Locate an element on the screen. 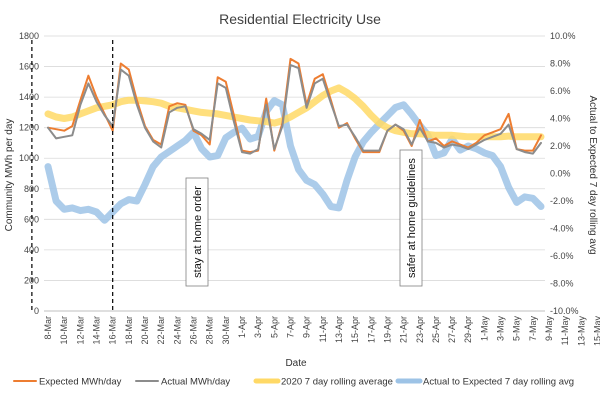 Image resolution: width=600 pixels, height=400 pixels. x-tick-label: 8-Mar is located at coordinates (48, 328).